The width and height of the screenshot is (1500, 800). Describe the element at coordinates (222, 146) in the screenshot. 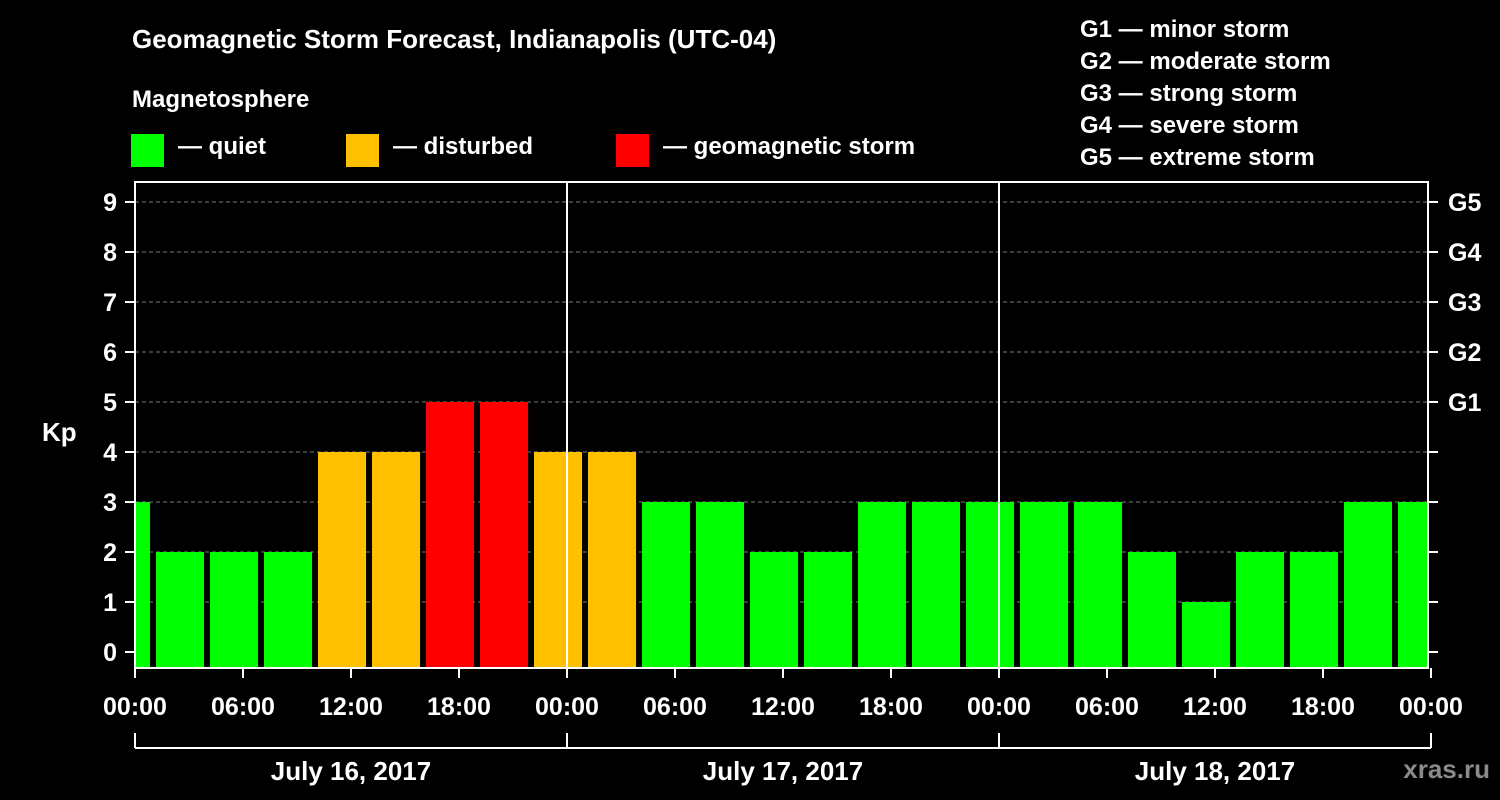

I see `legend-label-quiet: — quiet` at that location.